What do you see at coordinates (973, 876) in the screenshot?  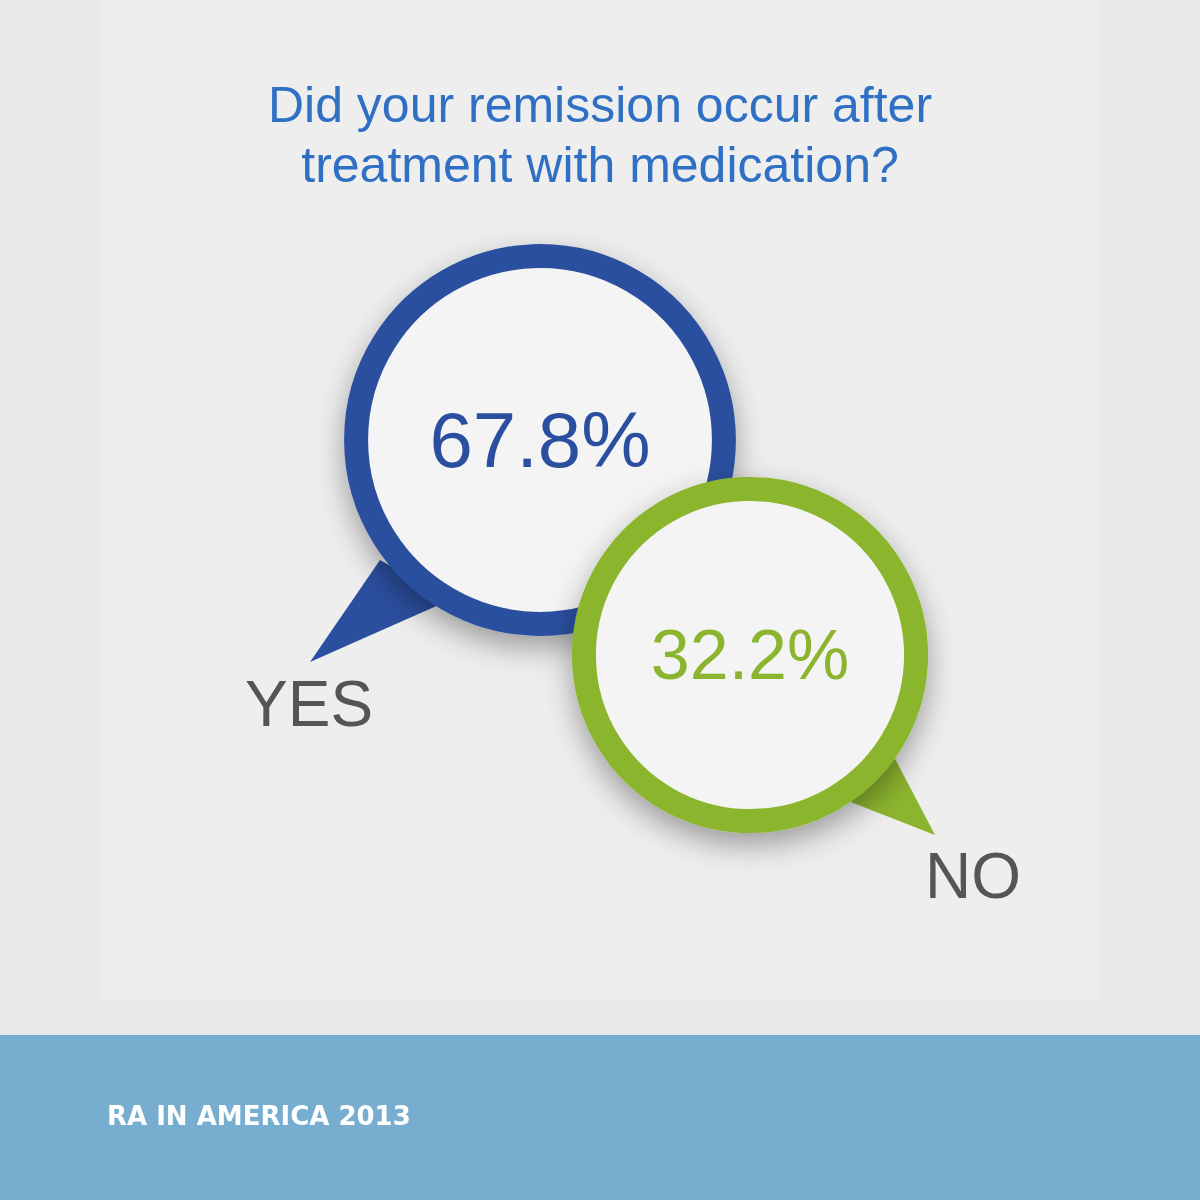 I see `category-label: NO` at bounding box center [973, 876].